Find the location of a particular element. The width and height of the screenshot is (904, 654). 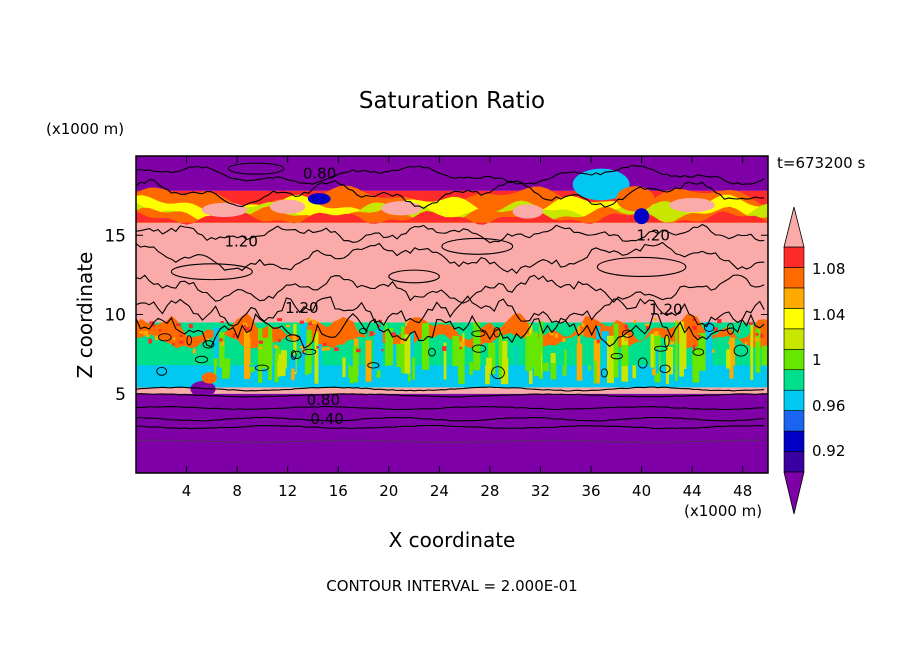

x-tick-label: 48 is located at coordinates (742, 491).